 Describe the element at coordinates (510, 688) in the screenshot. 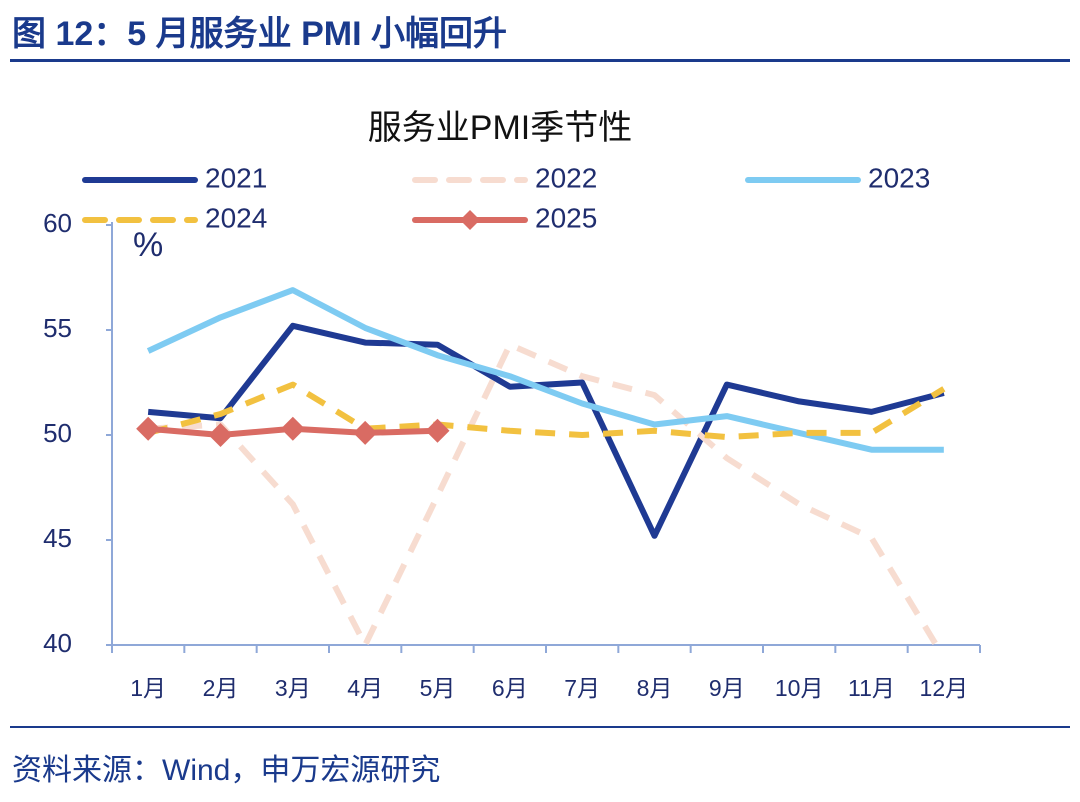

I see `x-tick-label: 6月` at that location.